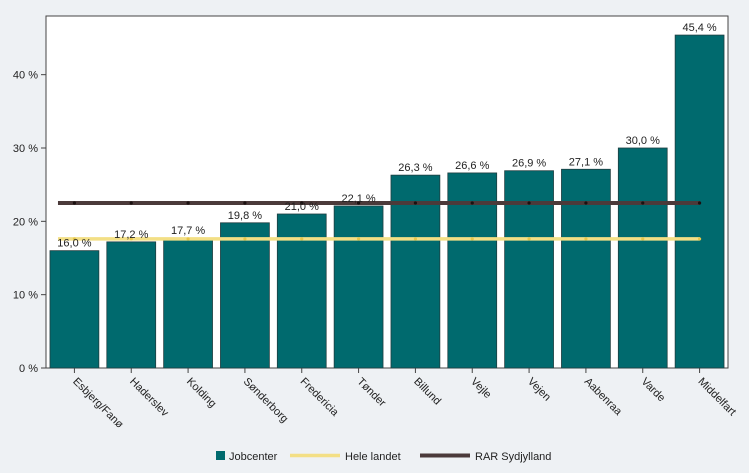  What do you see at coordinates (415, 168) in the screenshot?
I see `data-label: 26,3 %` at bounding box center [415, 168].